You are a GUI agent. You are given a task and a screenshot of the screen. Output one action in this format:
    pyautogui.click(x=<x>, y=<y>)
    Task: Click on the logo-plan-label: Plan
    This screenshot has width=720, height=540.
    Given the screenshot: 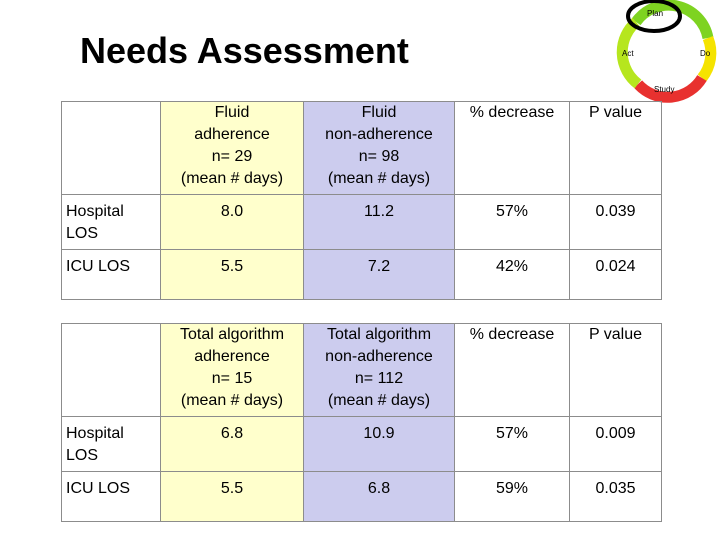 What is the action you would take?
    pyautogui.click(x=655, y=13)
    